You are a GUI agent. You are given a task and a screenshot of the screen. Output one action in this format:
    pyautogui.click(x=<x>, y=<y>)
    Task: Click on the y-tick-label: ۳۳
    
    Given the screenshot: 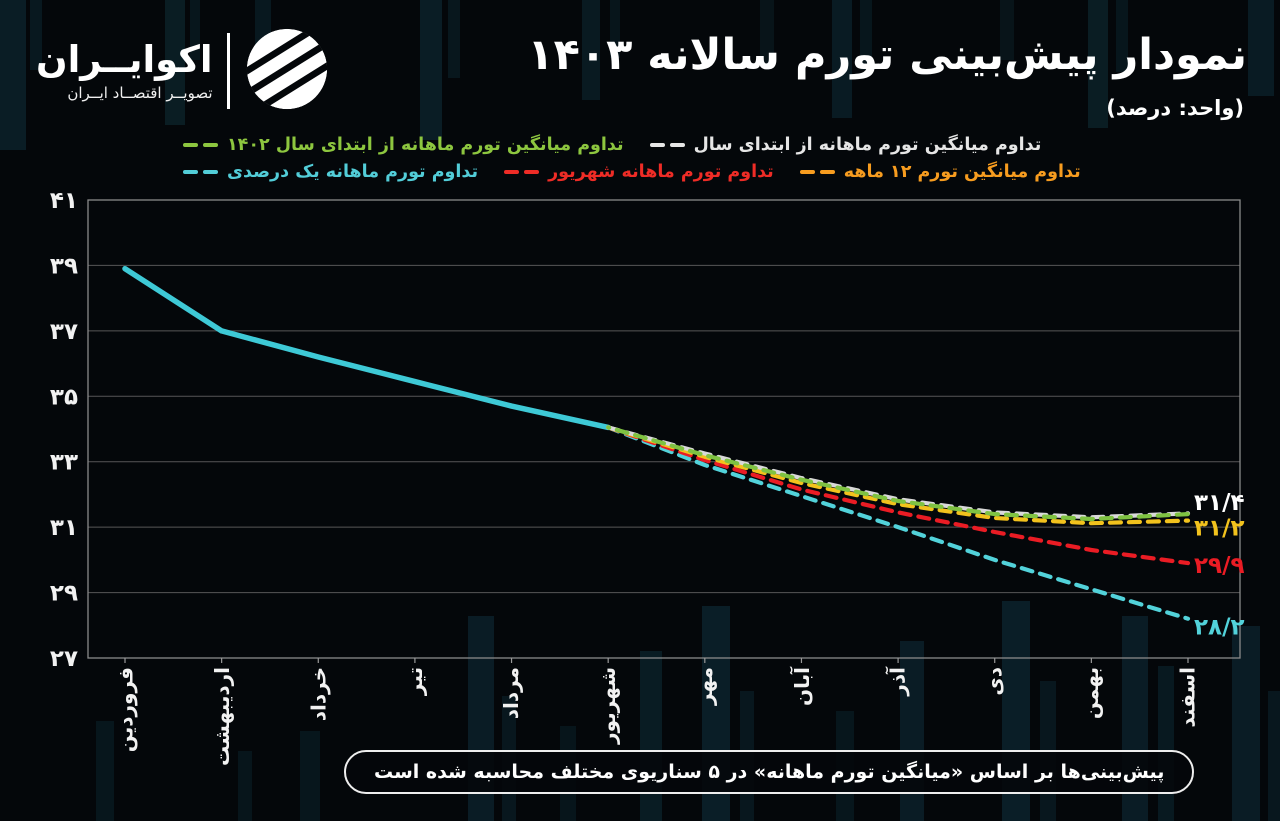 What is the action you would take?
    pyautogui.click(x=64, y=463)
    